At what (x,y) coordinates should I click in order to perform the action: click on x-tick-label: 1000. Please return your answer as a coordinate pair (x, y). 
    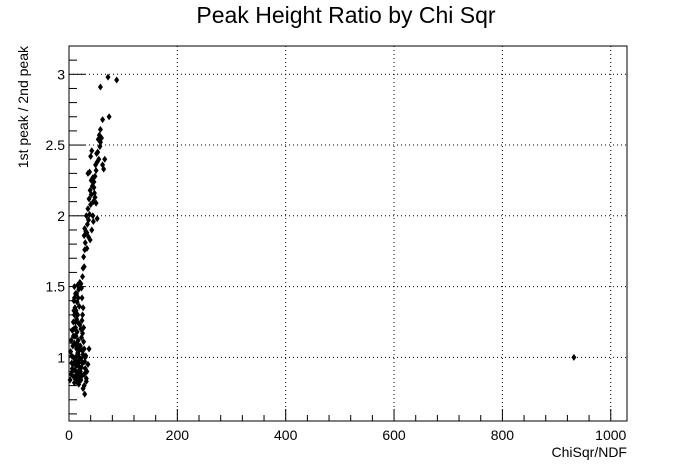
    Looking at the image, I should click on (610, 435).